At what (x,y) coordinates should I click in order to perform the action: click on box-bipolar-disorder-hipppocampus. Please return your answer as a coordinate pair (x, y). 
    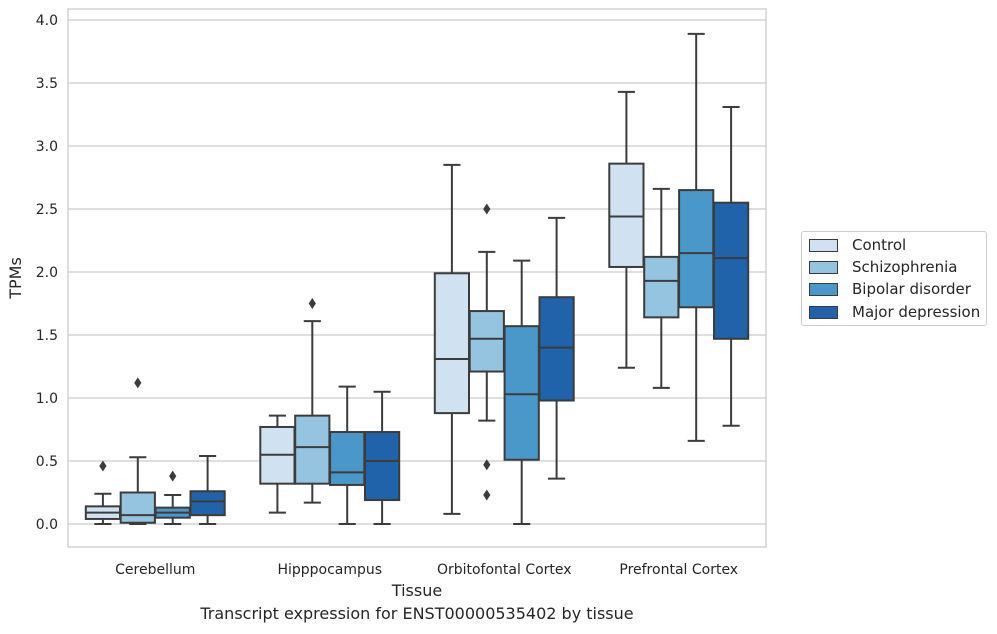
    Looking at the image, I should click on (347, 455).